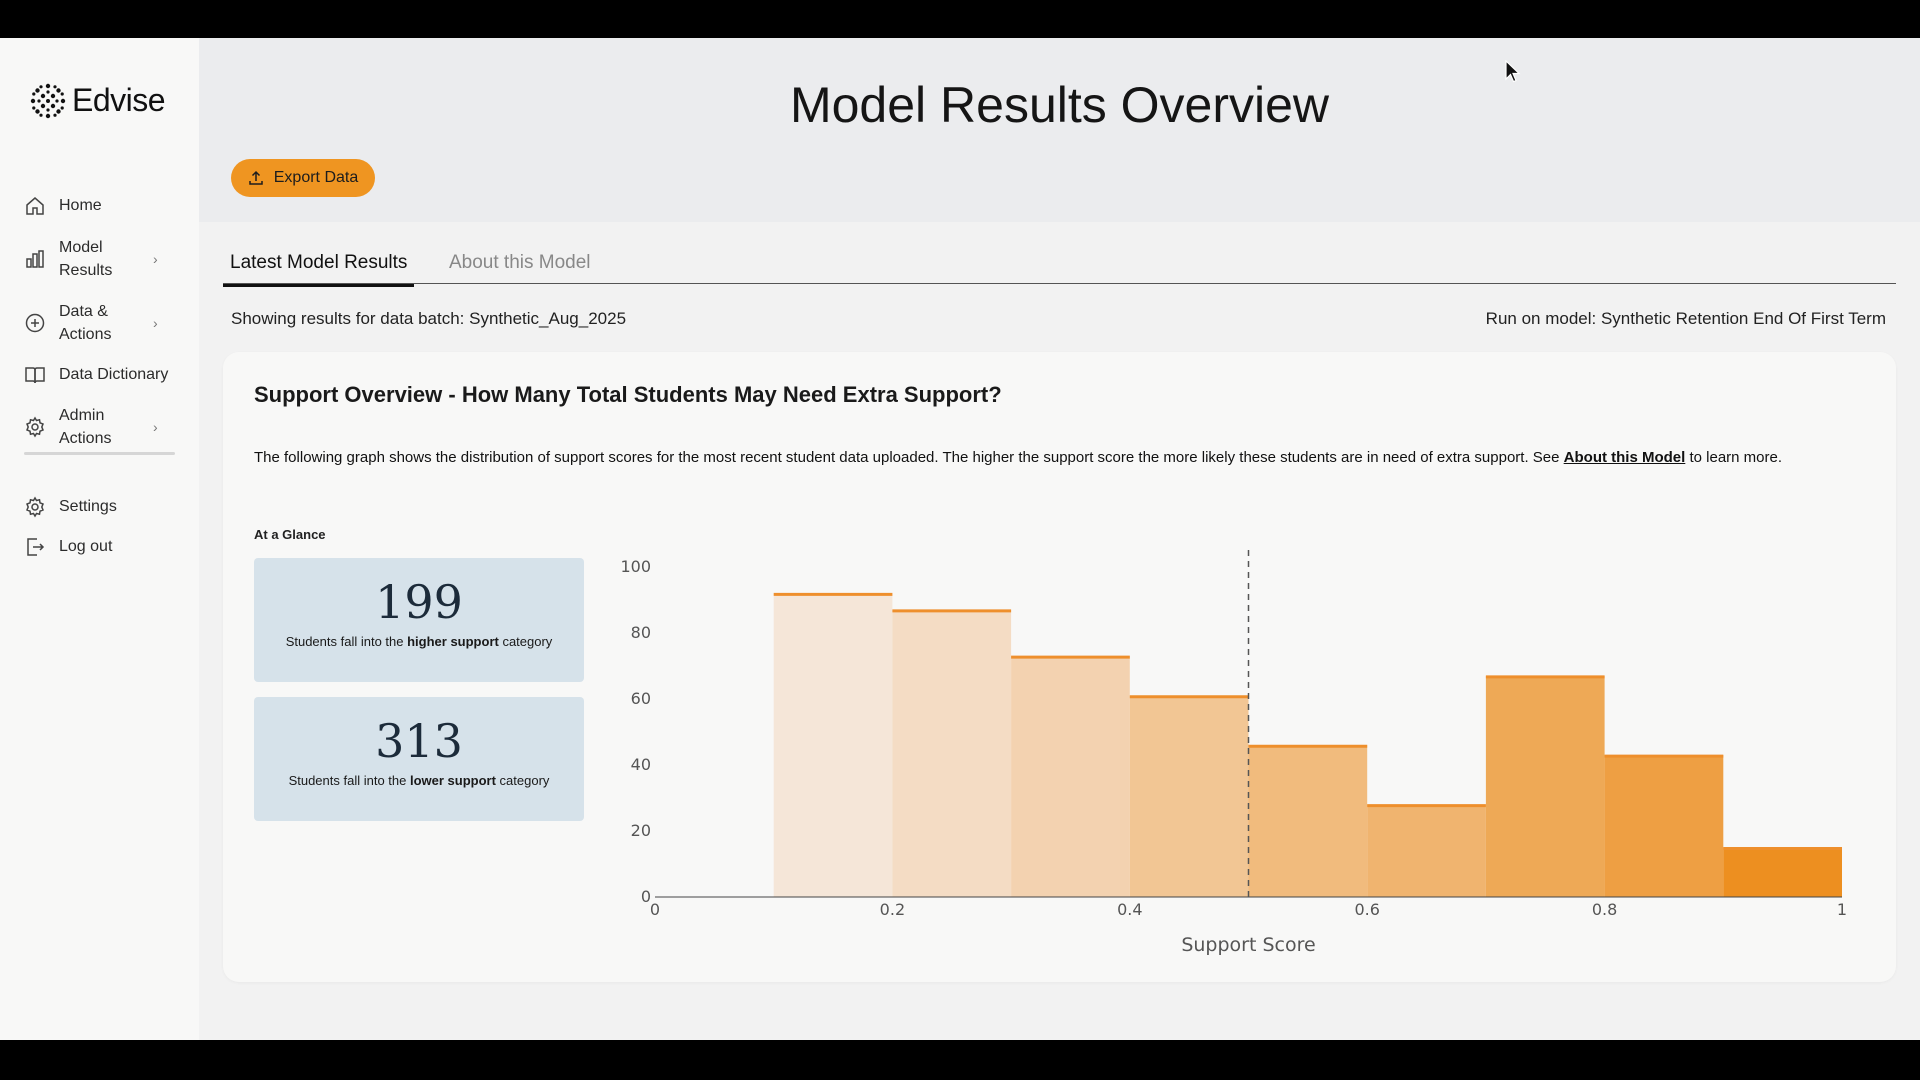 The height and width of the screenshot is (1080, 1920). What do you see at coordinates (646, 896) in the screenshot?
I see `y-tick-label: 0` at bounding box center [646, 896].